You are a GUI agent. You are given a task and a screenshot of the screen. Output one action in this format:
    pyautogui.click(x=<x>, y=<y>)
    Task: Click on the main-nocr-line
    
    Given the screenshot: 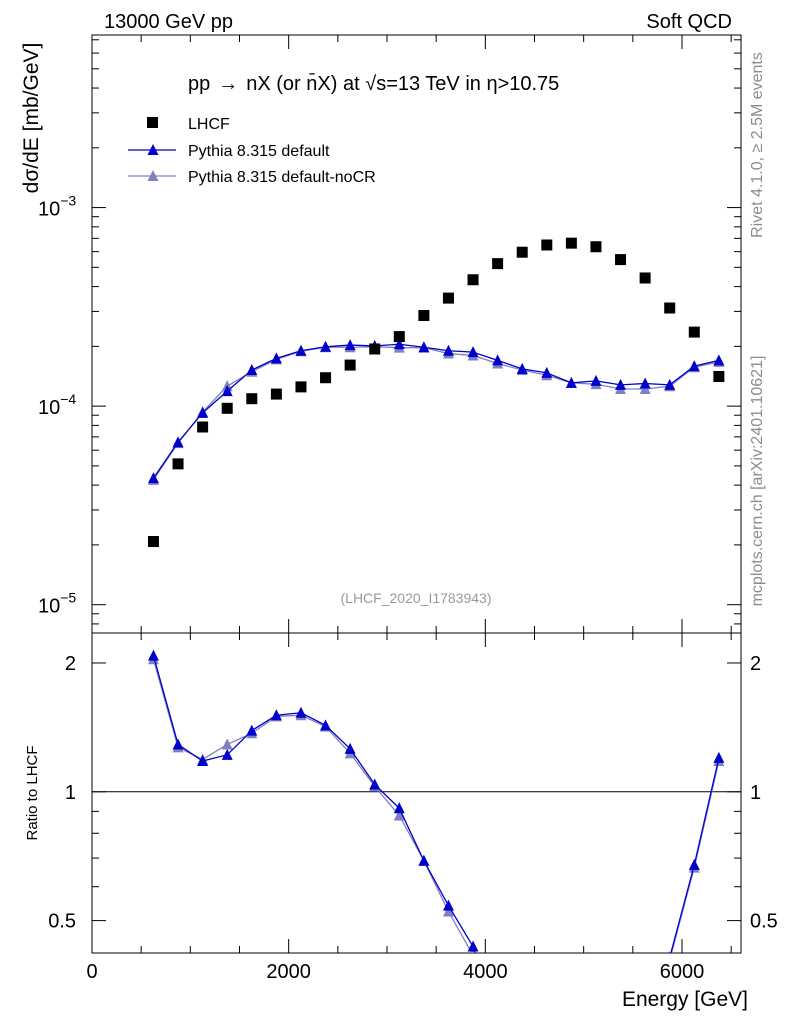 What is the action you would take?
    pyautogui.click(x=436, y=413)
    